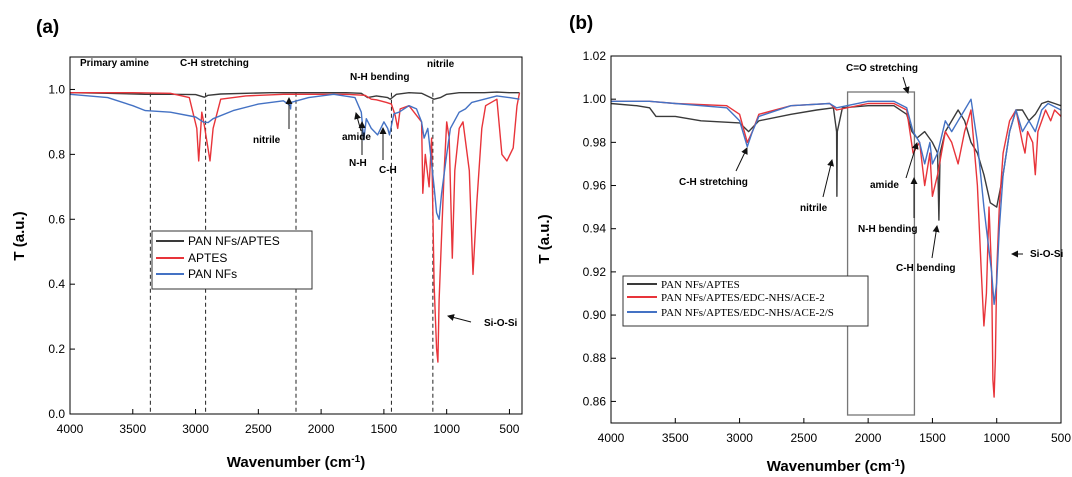 The image size is (1072, 477). Describe the element at coordinates (595, 358) in the screenshot. I see `y-tick-label: 0.88` at that location.